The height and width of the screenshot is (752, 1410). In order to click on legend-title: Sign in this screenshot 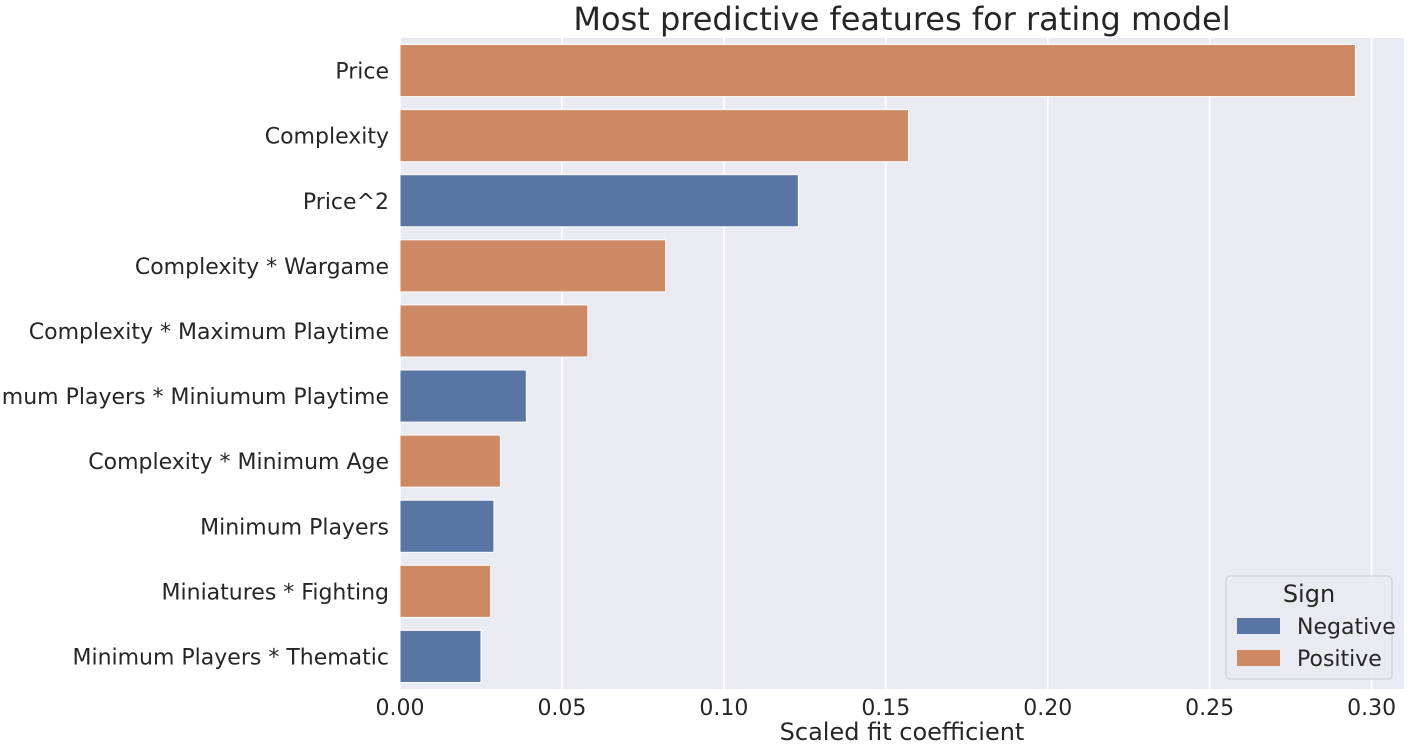, I will do `click(1309, 594)`.